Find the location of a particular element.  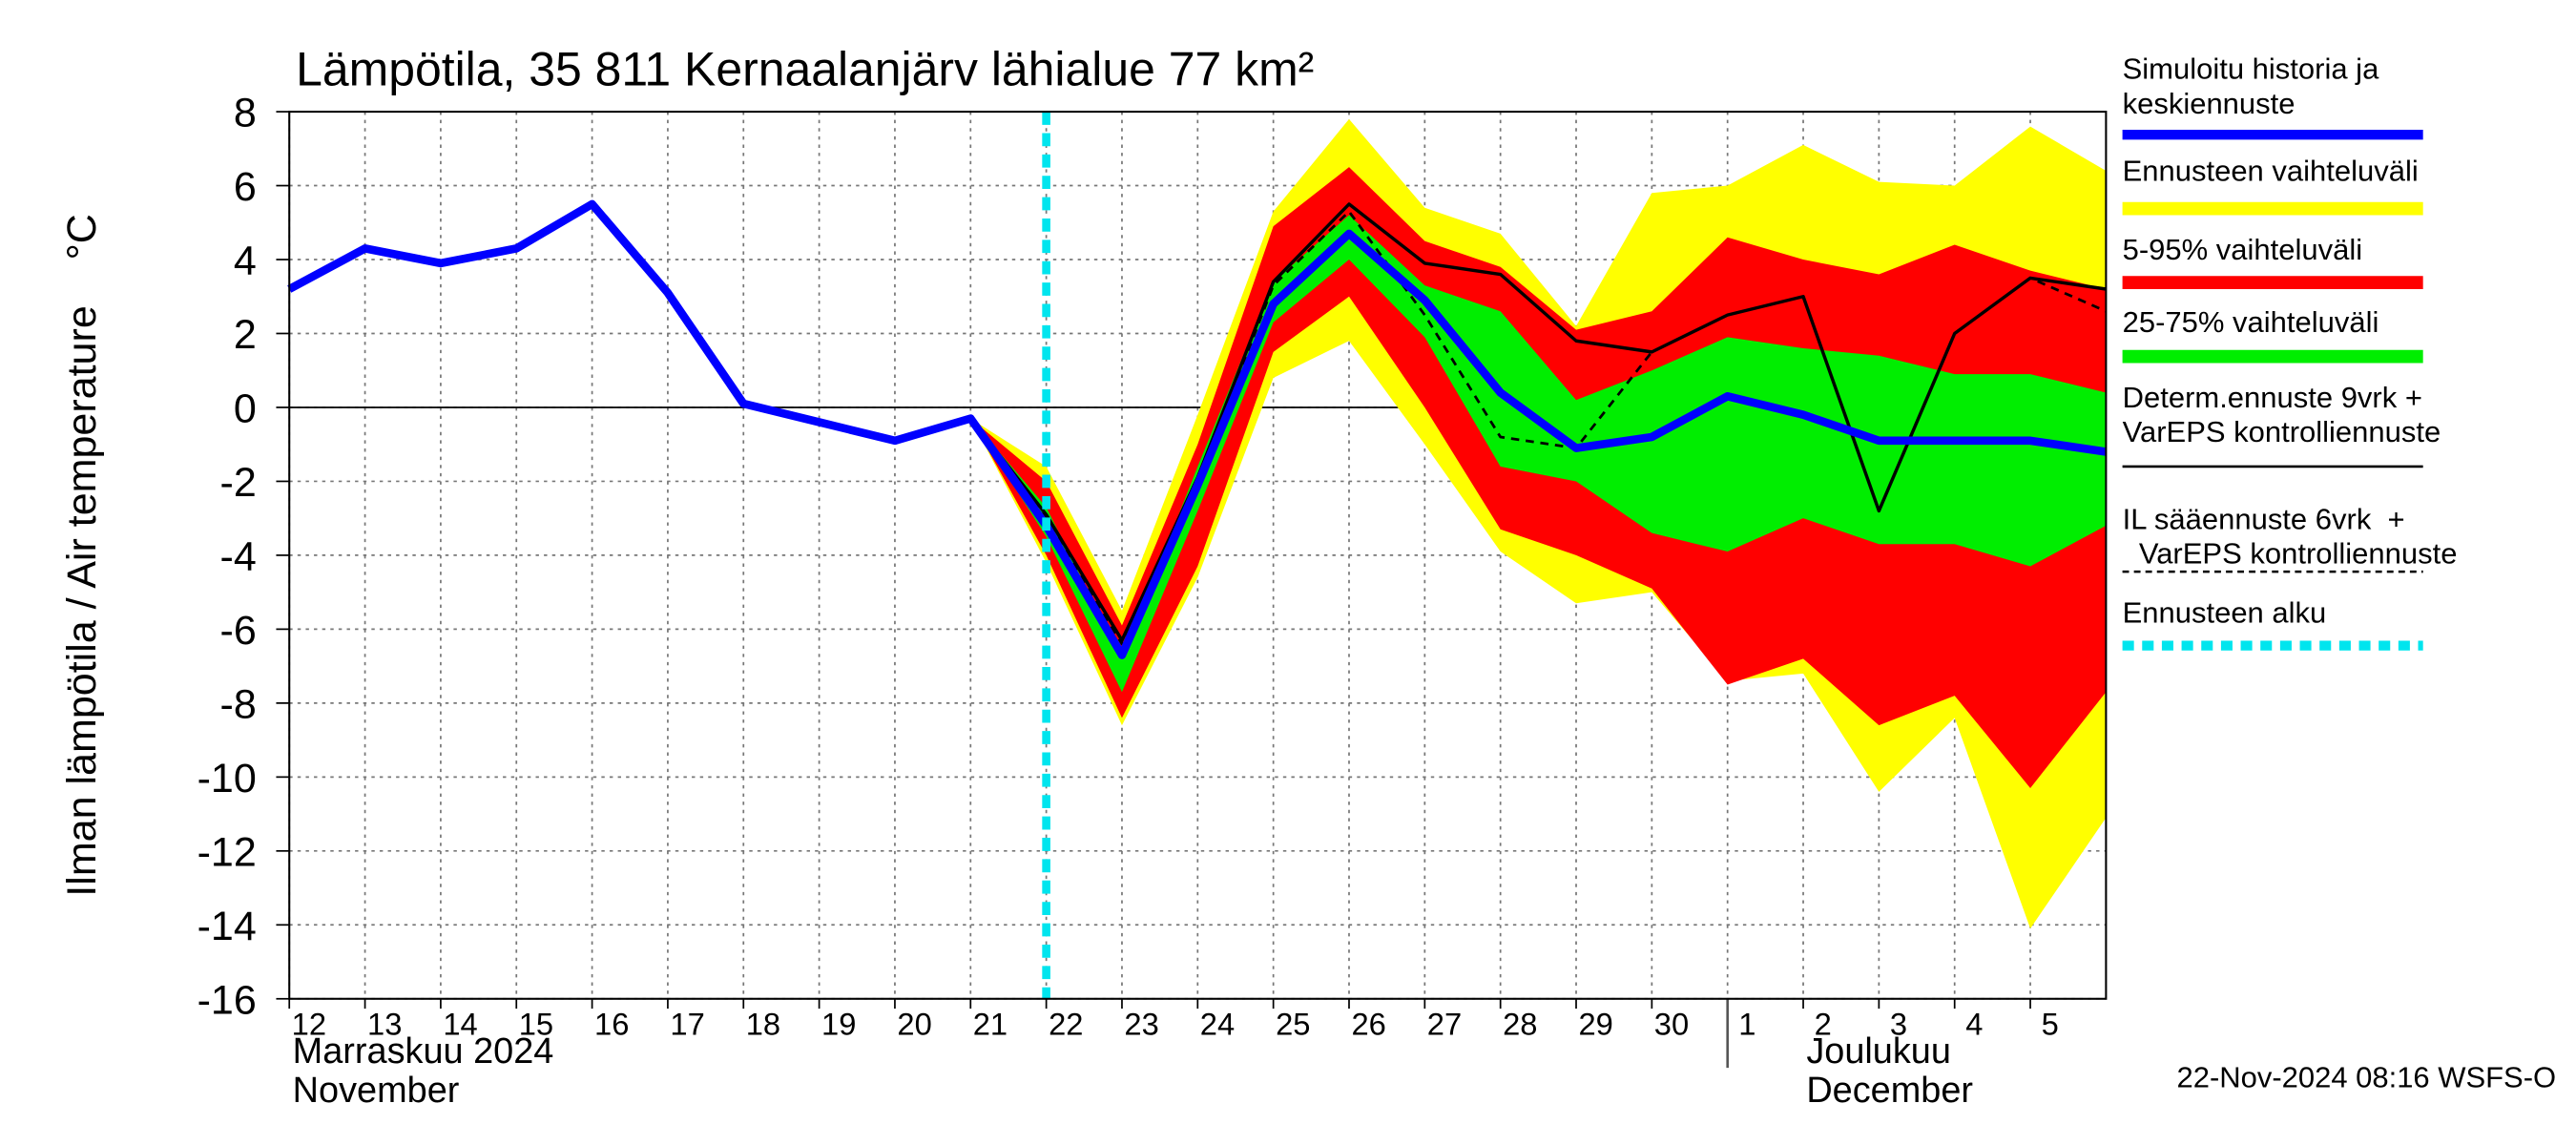

month-label-box: Marraskuu 2024 November is located at coordinates (423, 1071).